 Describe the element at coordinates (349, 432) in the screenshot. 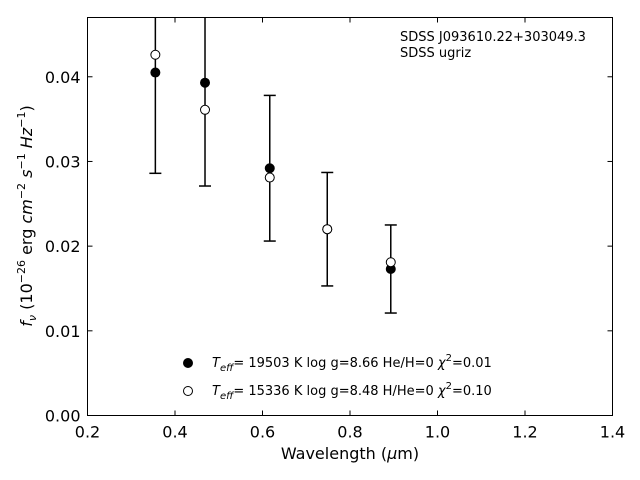

I see `x-tick-label: 0.8` at that location.